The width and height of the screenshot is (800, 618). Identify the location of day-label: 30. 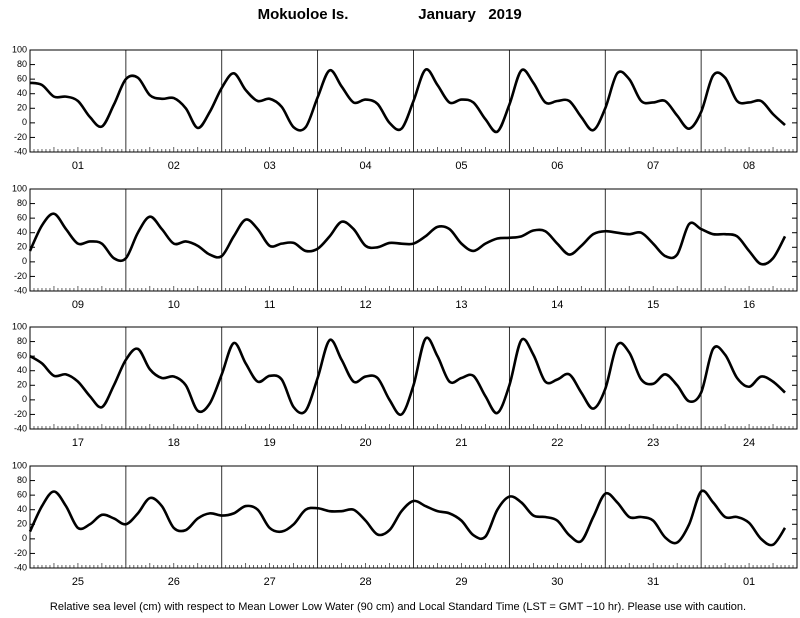
(557, 582).